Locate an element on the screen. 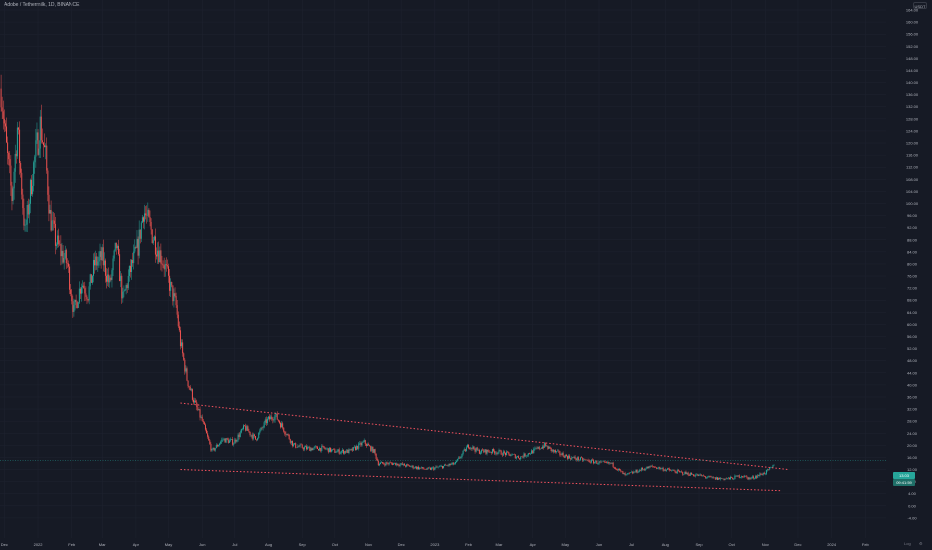 The width and height of the screenshot is (932, 550). x-tick-label: Dec is located at coordinates (4, 544).